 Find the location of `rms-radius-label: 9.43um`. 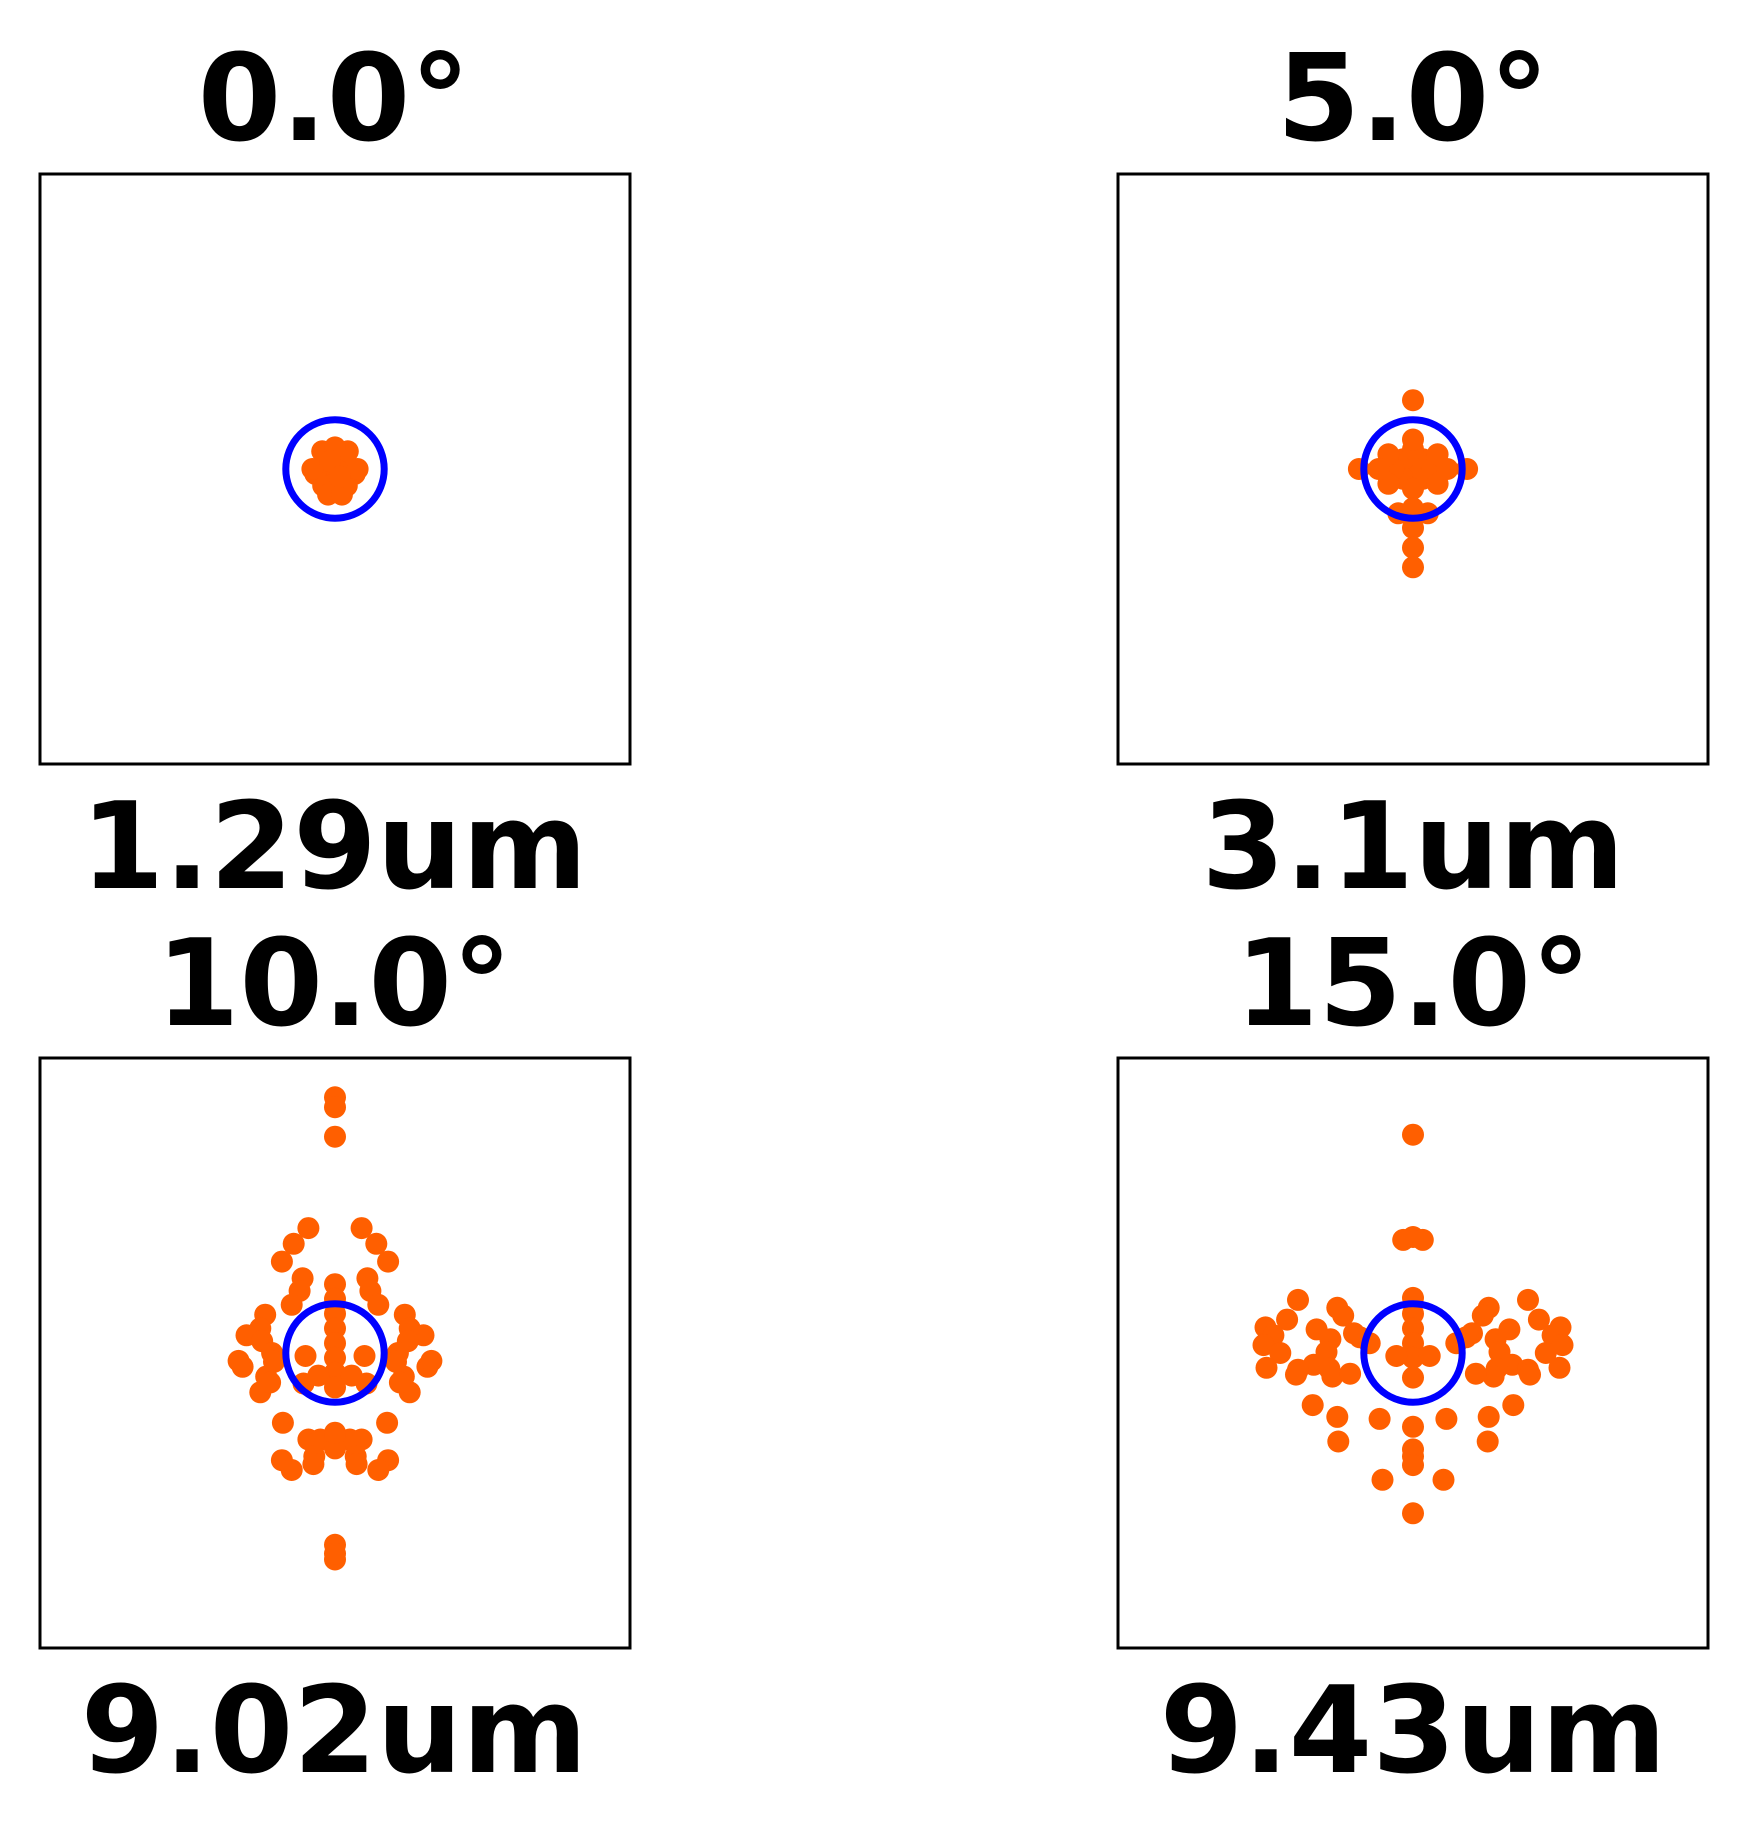

rms-radius-label: 9.43um is located at coordinates (1413, 1731).